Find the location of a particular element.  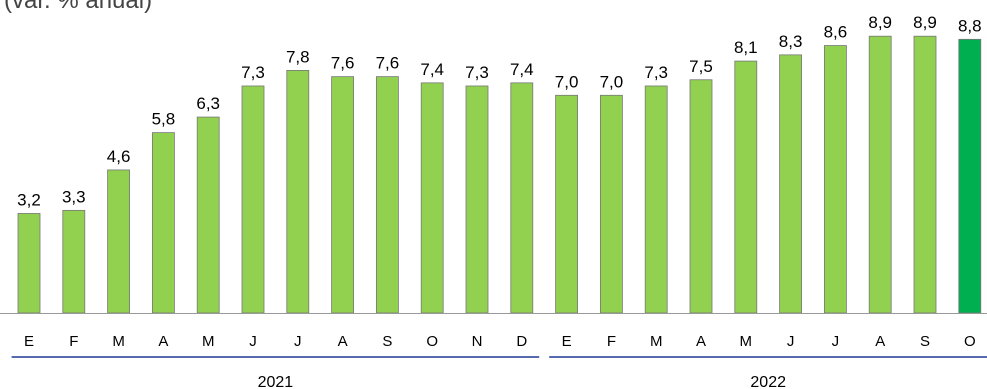

value-label-10: 7,4 is located at coordinates (432, 69).